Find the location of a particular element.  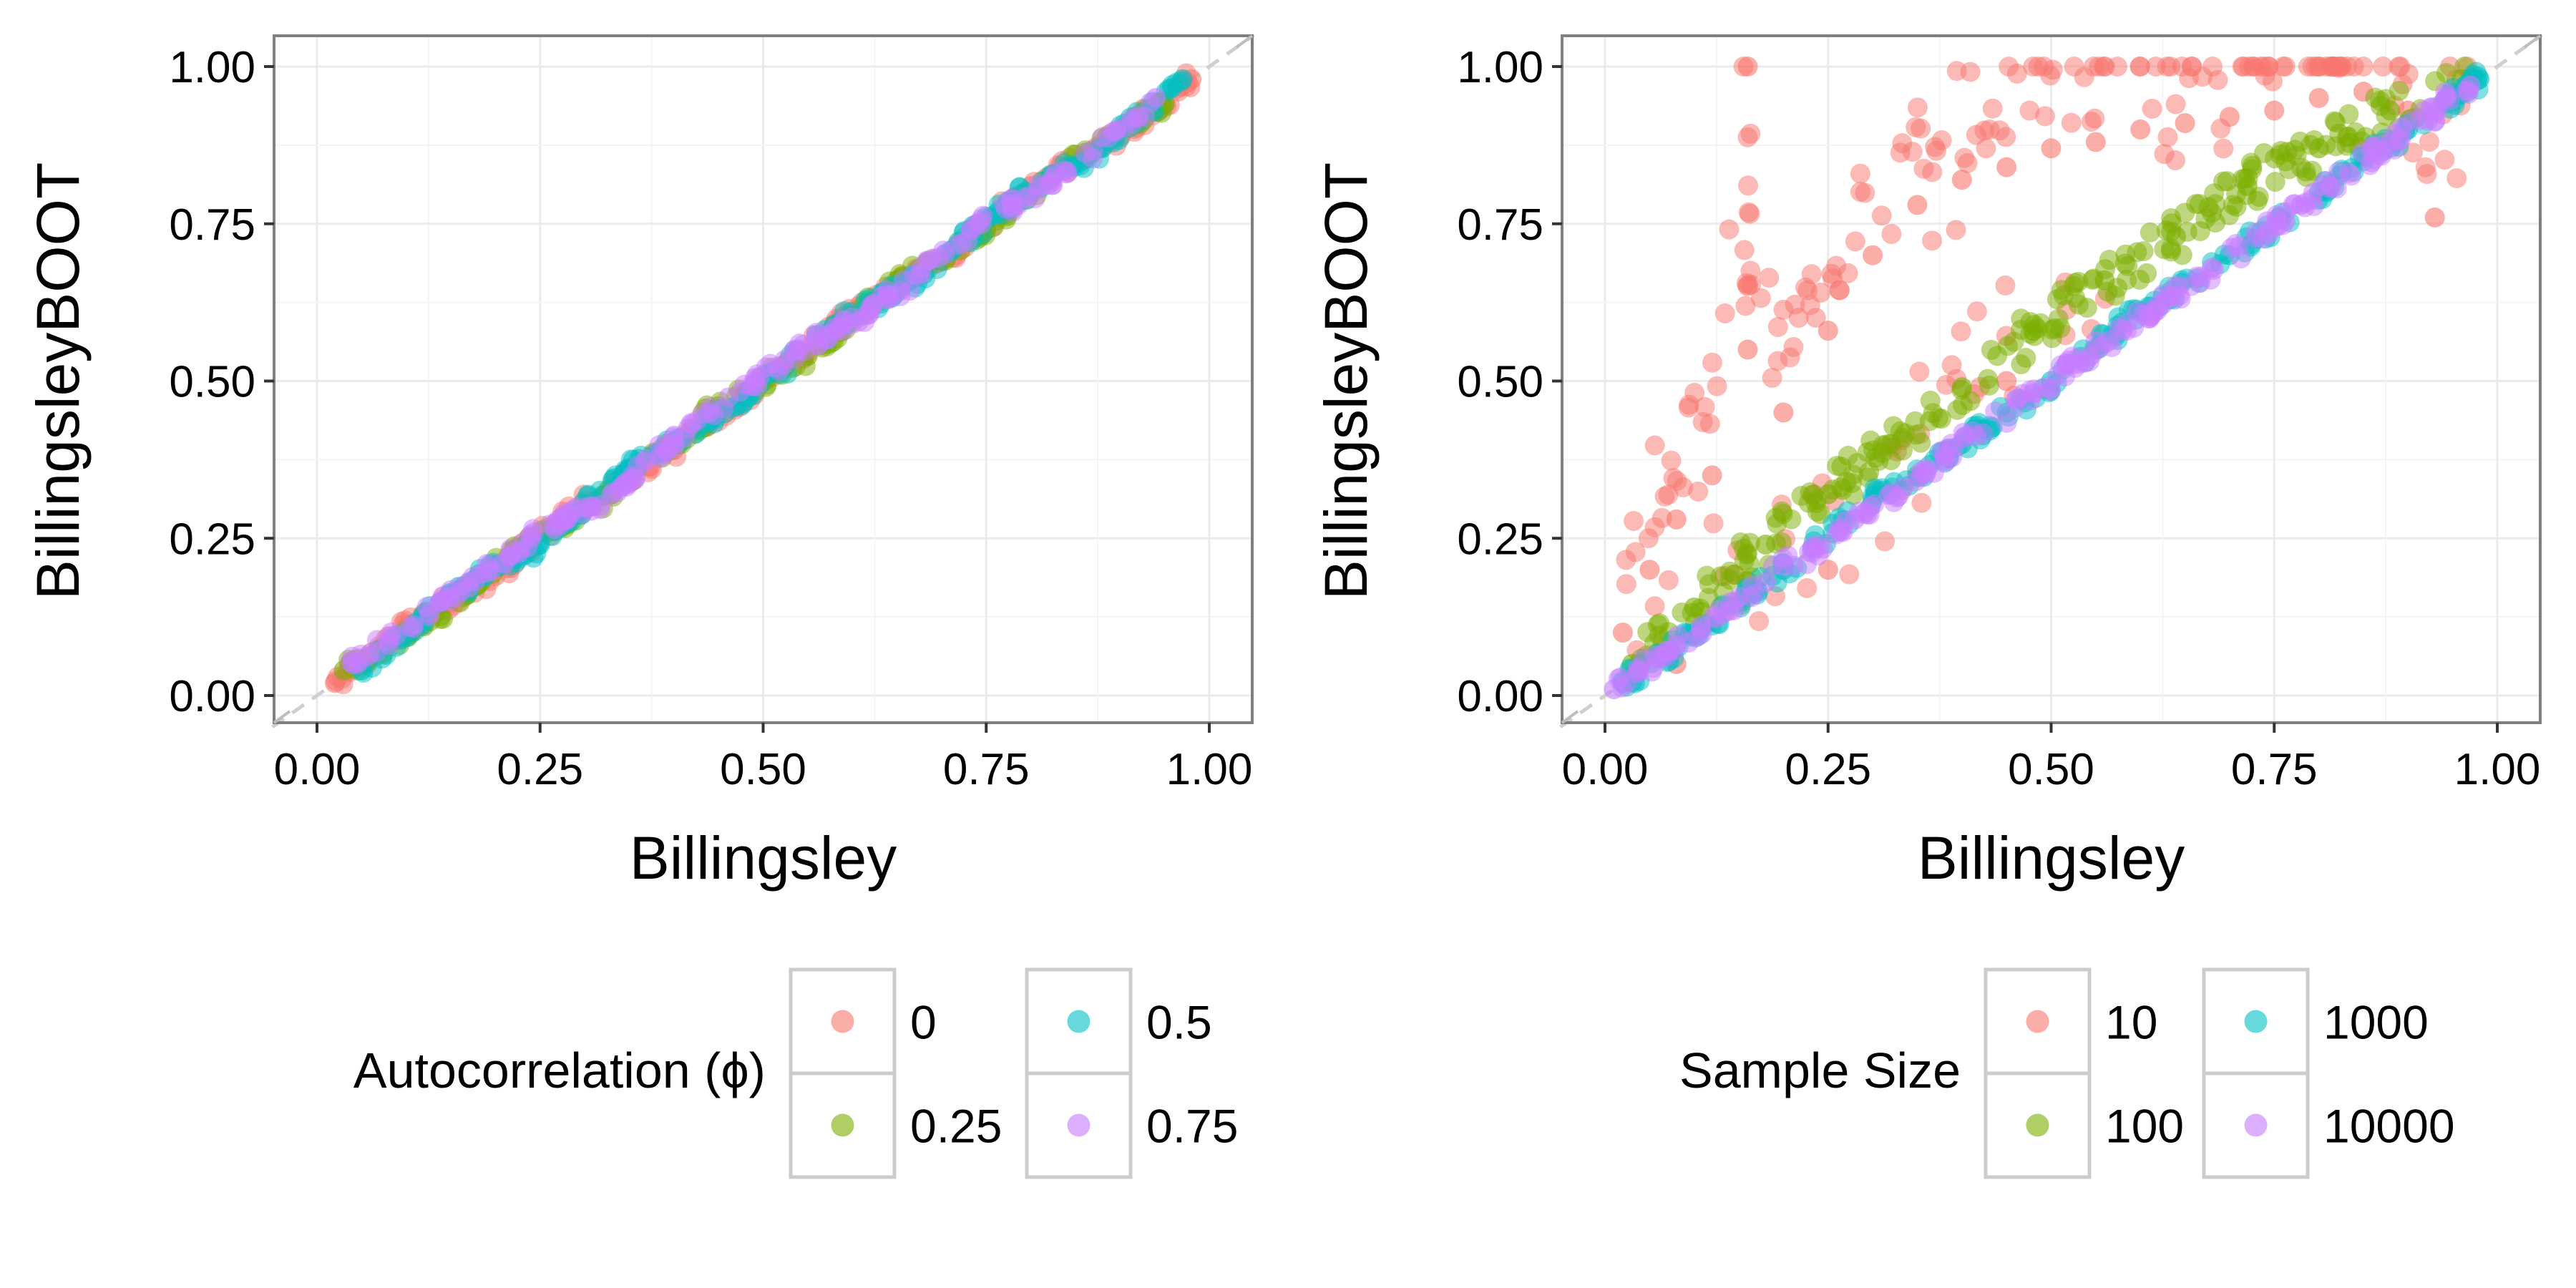

legend-entry-label: 0.5 is located at coordinates (1179, 1022).